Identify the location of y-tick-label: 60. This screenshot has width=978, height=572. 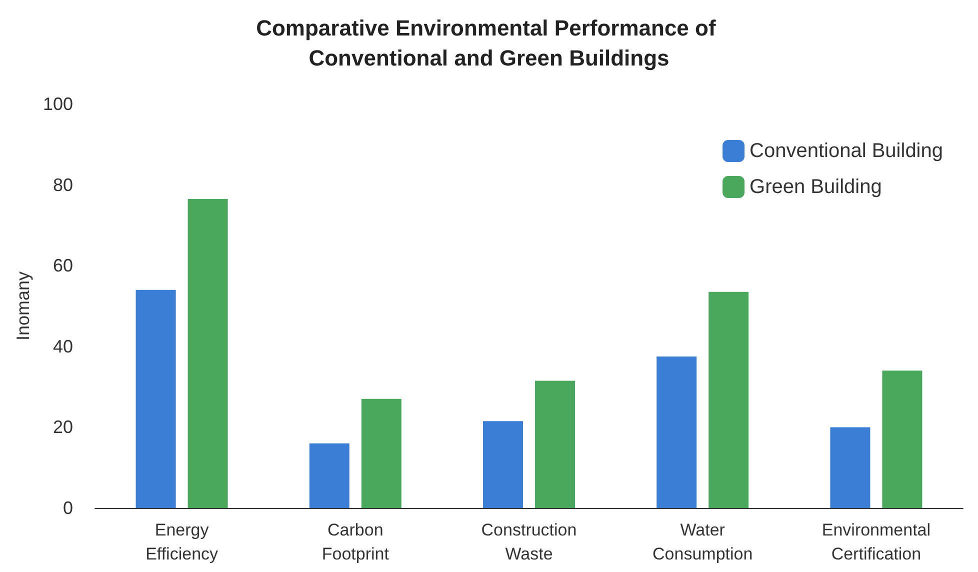
(62, 266).